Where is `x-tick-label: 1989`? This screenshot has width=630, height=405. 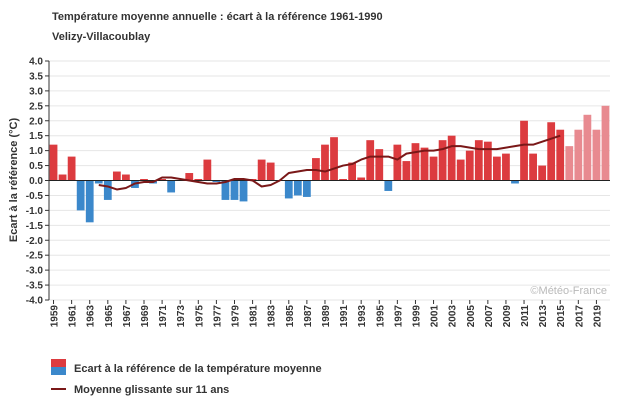 x-tick-label: 1989 is located at coordinates (326, 316).